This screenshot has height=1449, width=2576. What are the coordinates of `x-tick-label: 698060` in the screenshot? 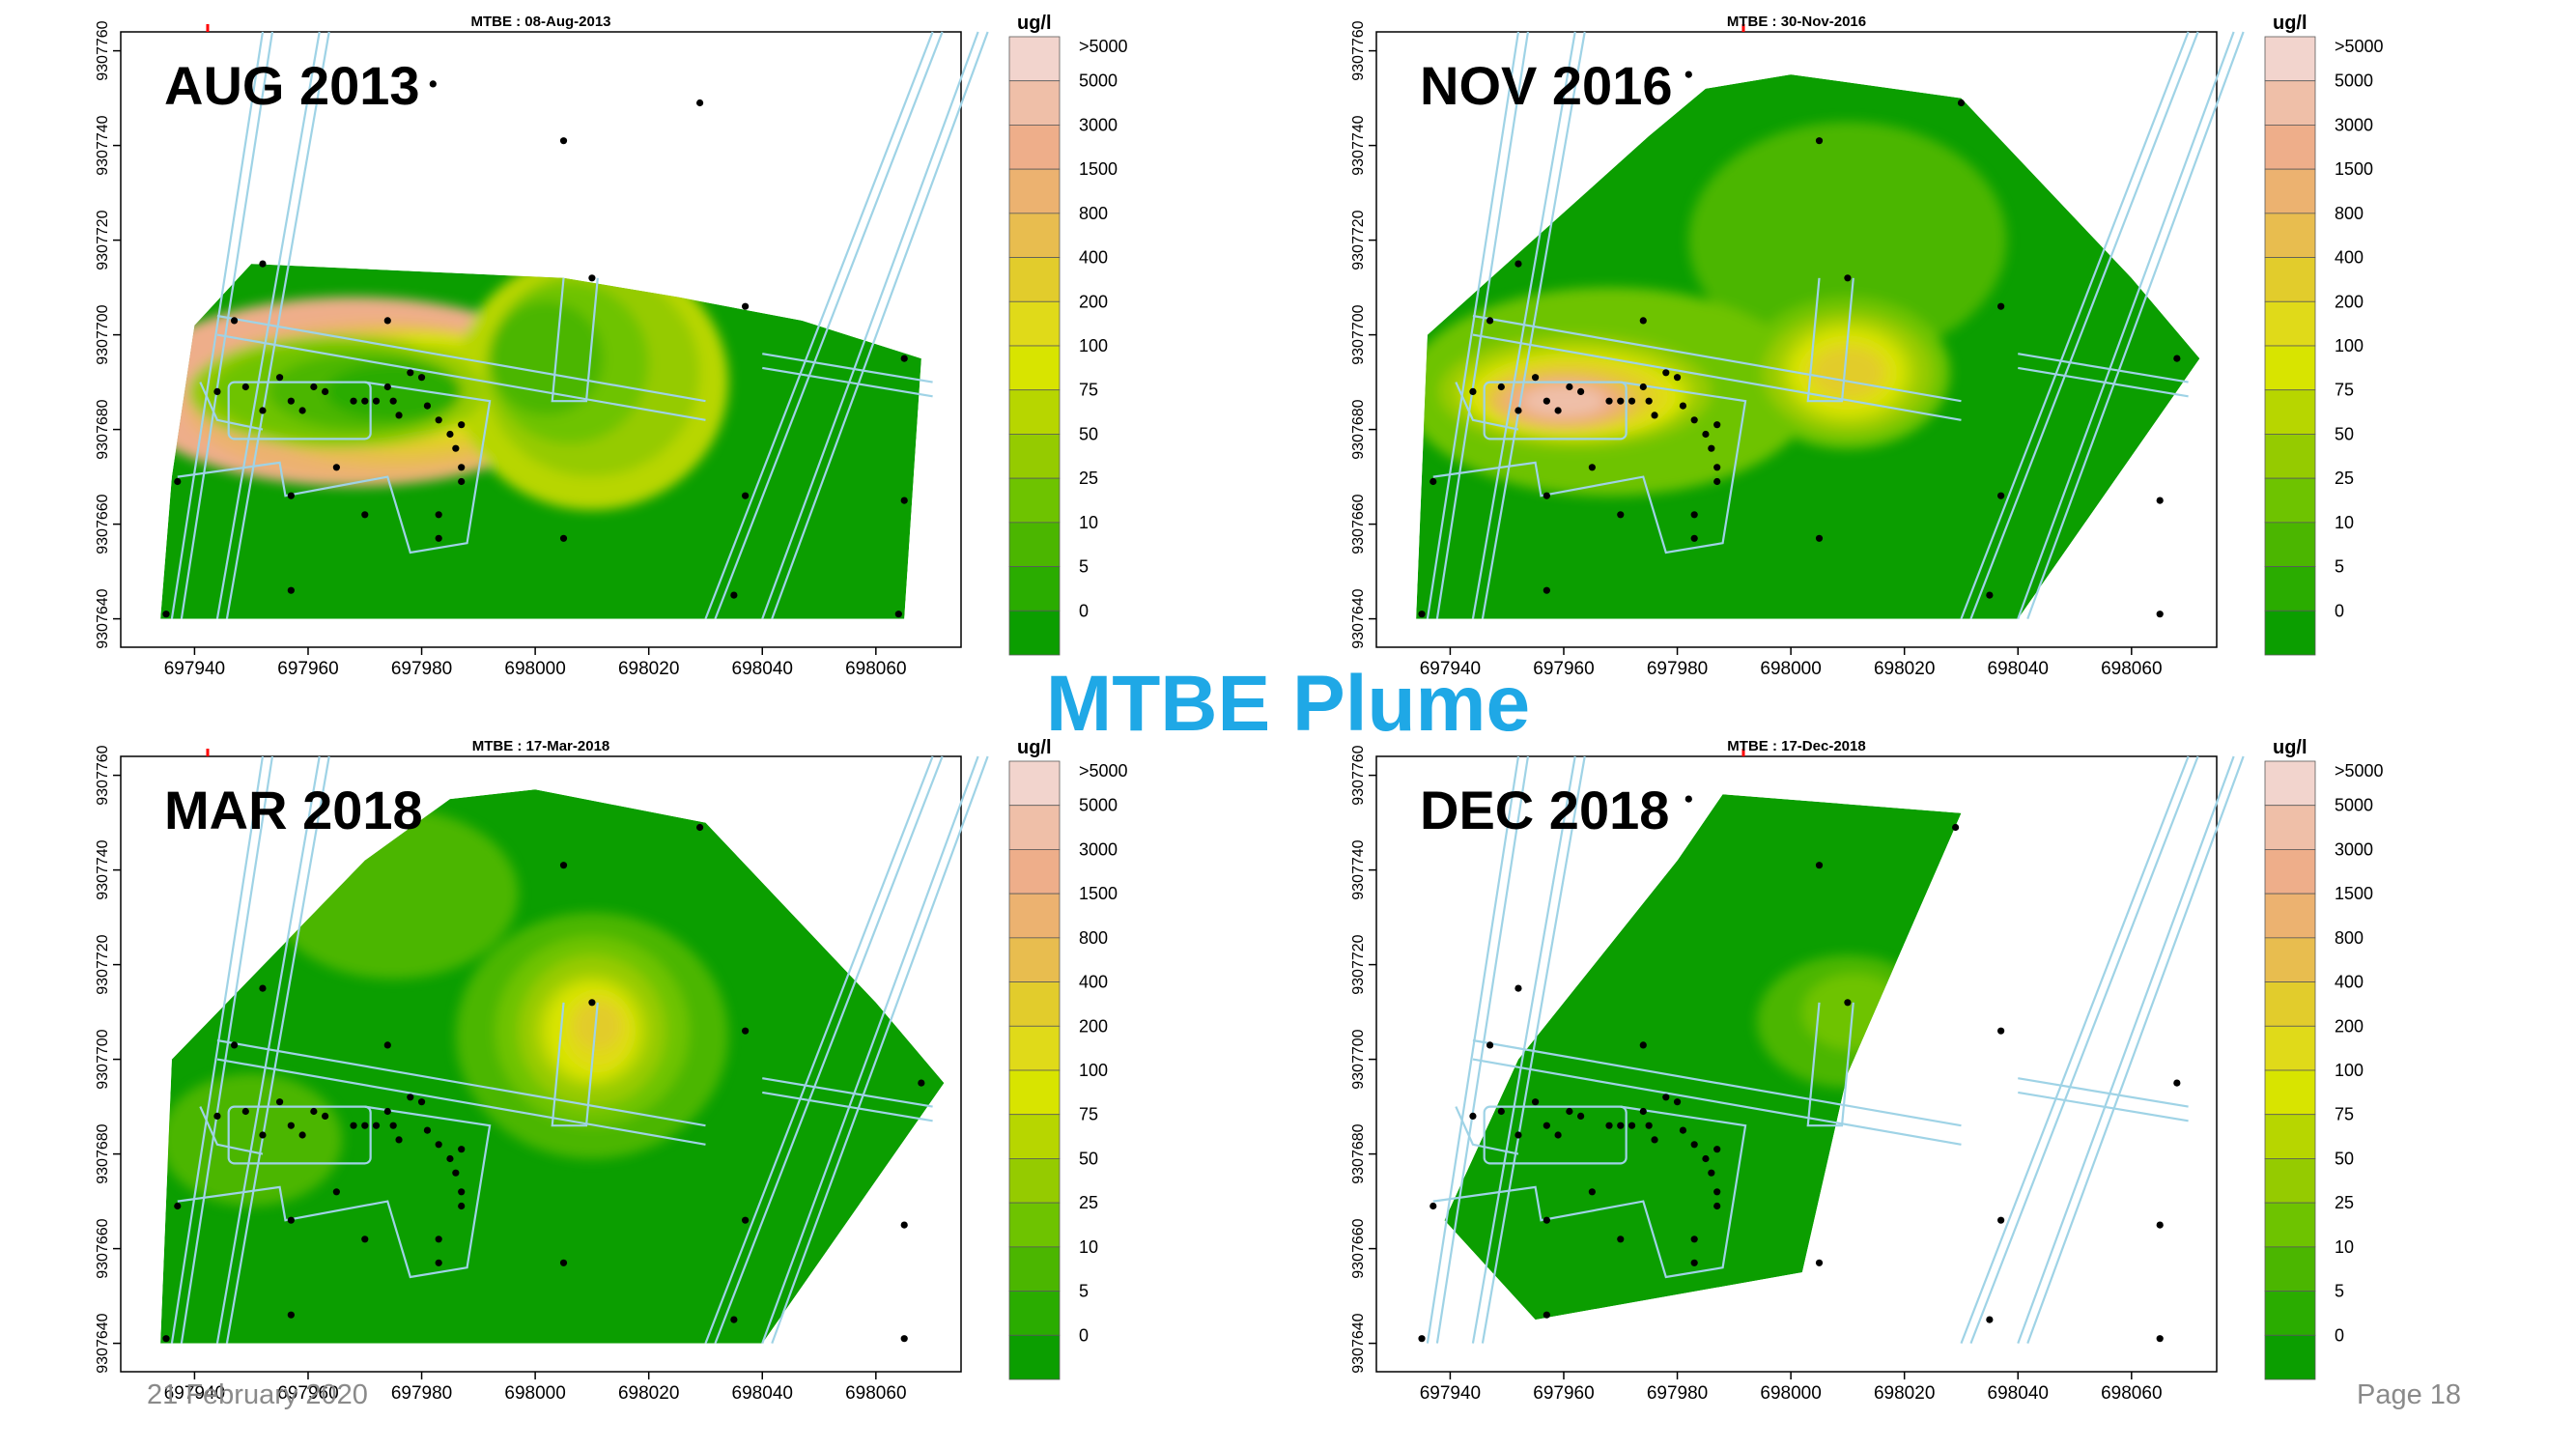 It's located at (875, 1391).